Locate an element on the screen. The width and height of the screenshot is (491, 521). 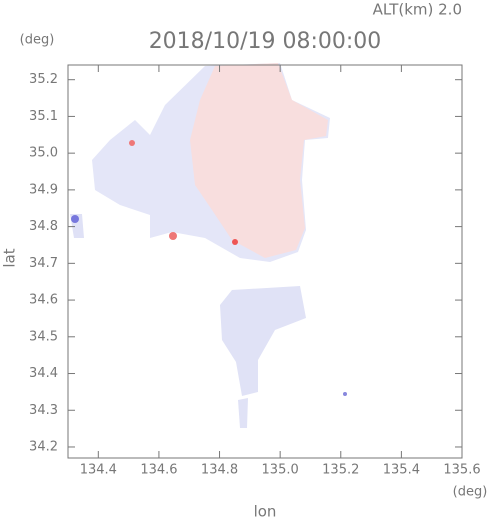
x-tick-label: 134.4 is located at coordinates (98, 470).